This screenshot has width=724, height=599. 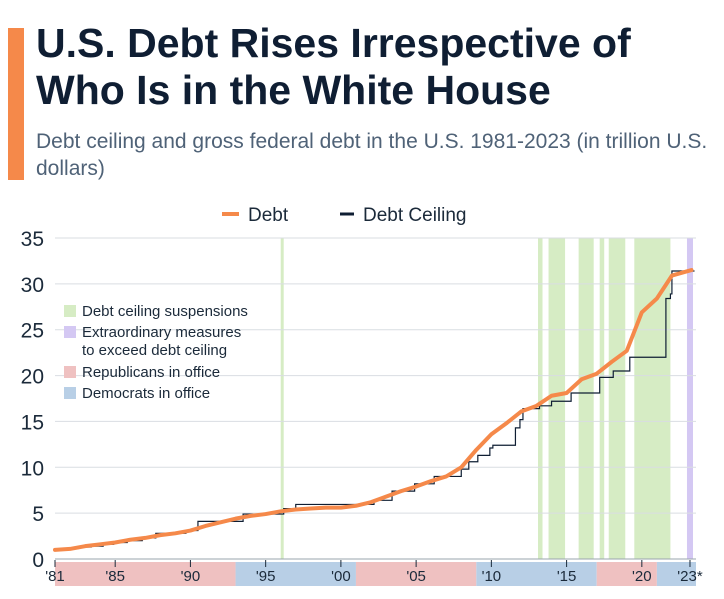 I want to click on y-tick-label: 35, so click(x=32, y=239).